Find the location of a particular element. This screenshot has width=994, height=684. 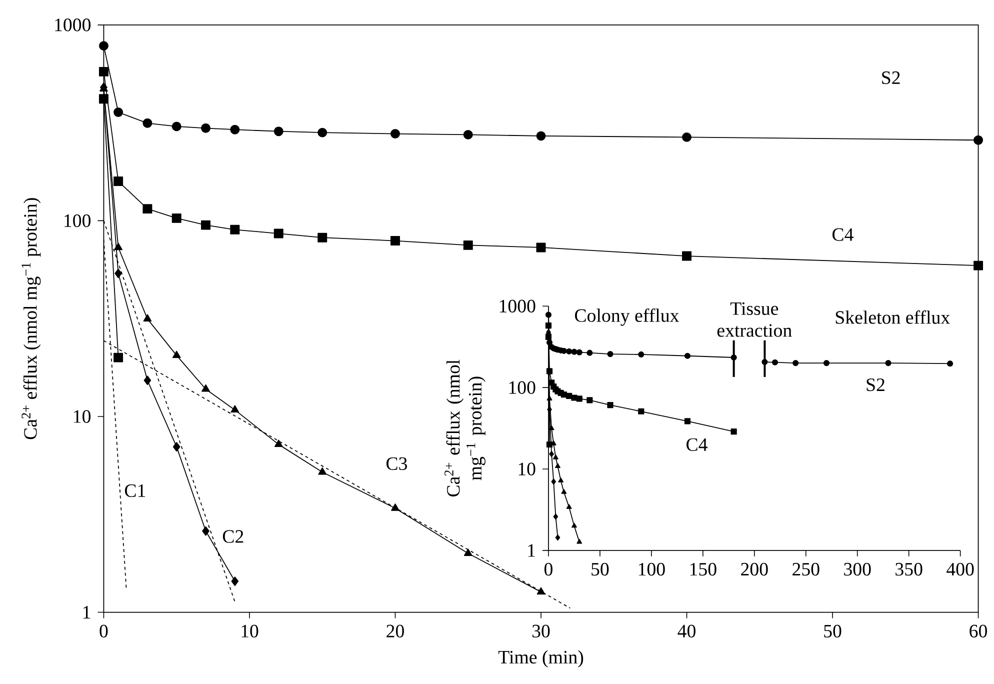

text: S2 is located at coordinates (891, 77).